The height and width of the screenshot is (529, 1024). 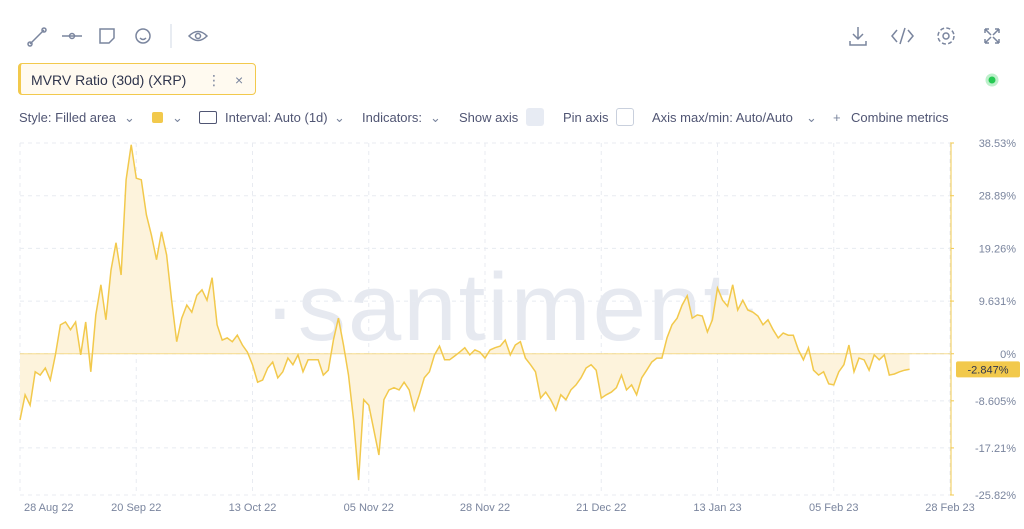 I want to click on x-tick-label: 28 Nov 22, so click(x=485, y=508).